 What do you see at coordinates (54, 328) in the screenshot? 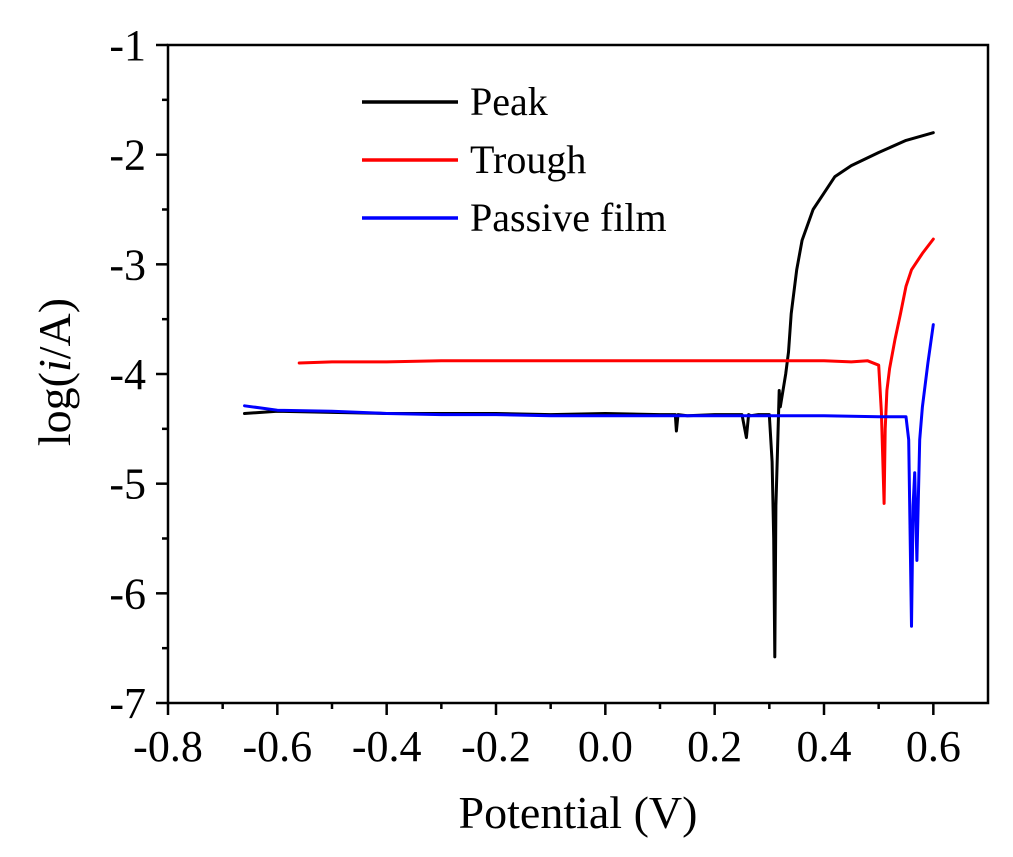
I see `y-axis-title-suffix: /A)` at bounding box center [54, 328].